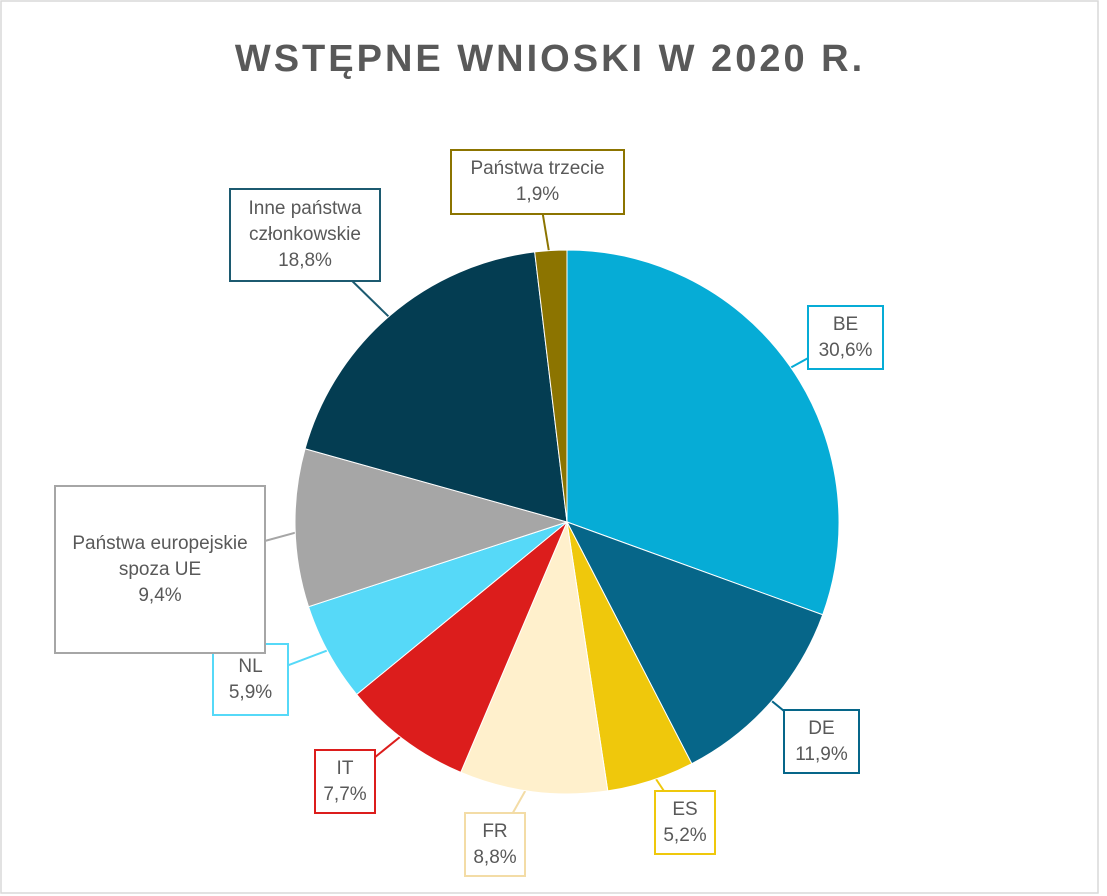 The height and width of the screenshot is (896, 1107). What do you see at coordinates (250, 692) in the screenshot?
I see `value-label: 5,9%` at bounding box center [250, 692].